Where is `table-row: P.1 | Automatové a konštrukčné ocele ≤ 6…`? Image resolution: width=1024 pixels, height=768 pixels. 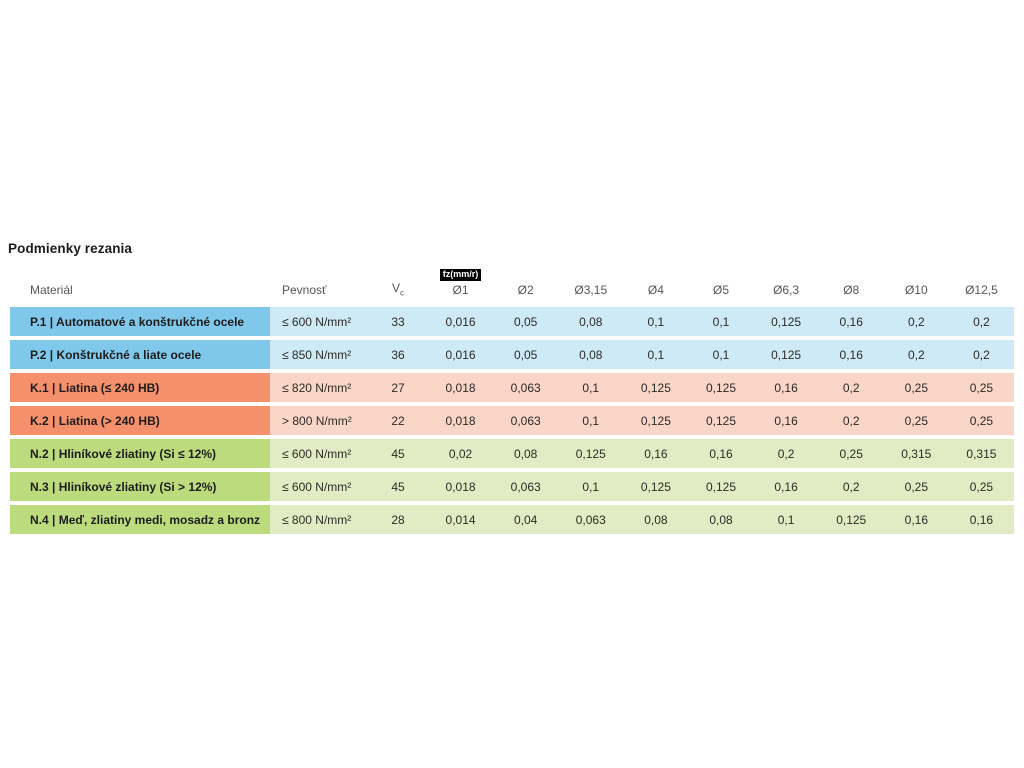 table-row: P.1 | Automatové a konštrukčné ocele ≤ 6… is located at coordinates (512, 321).